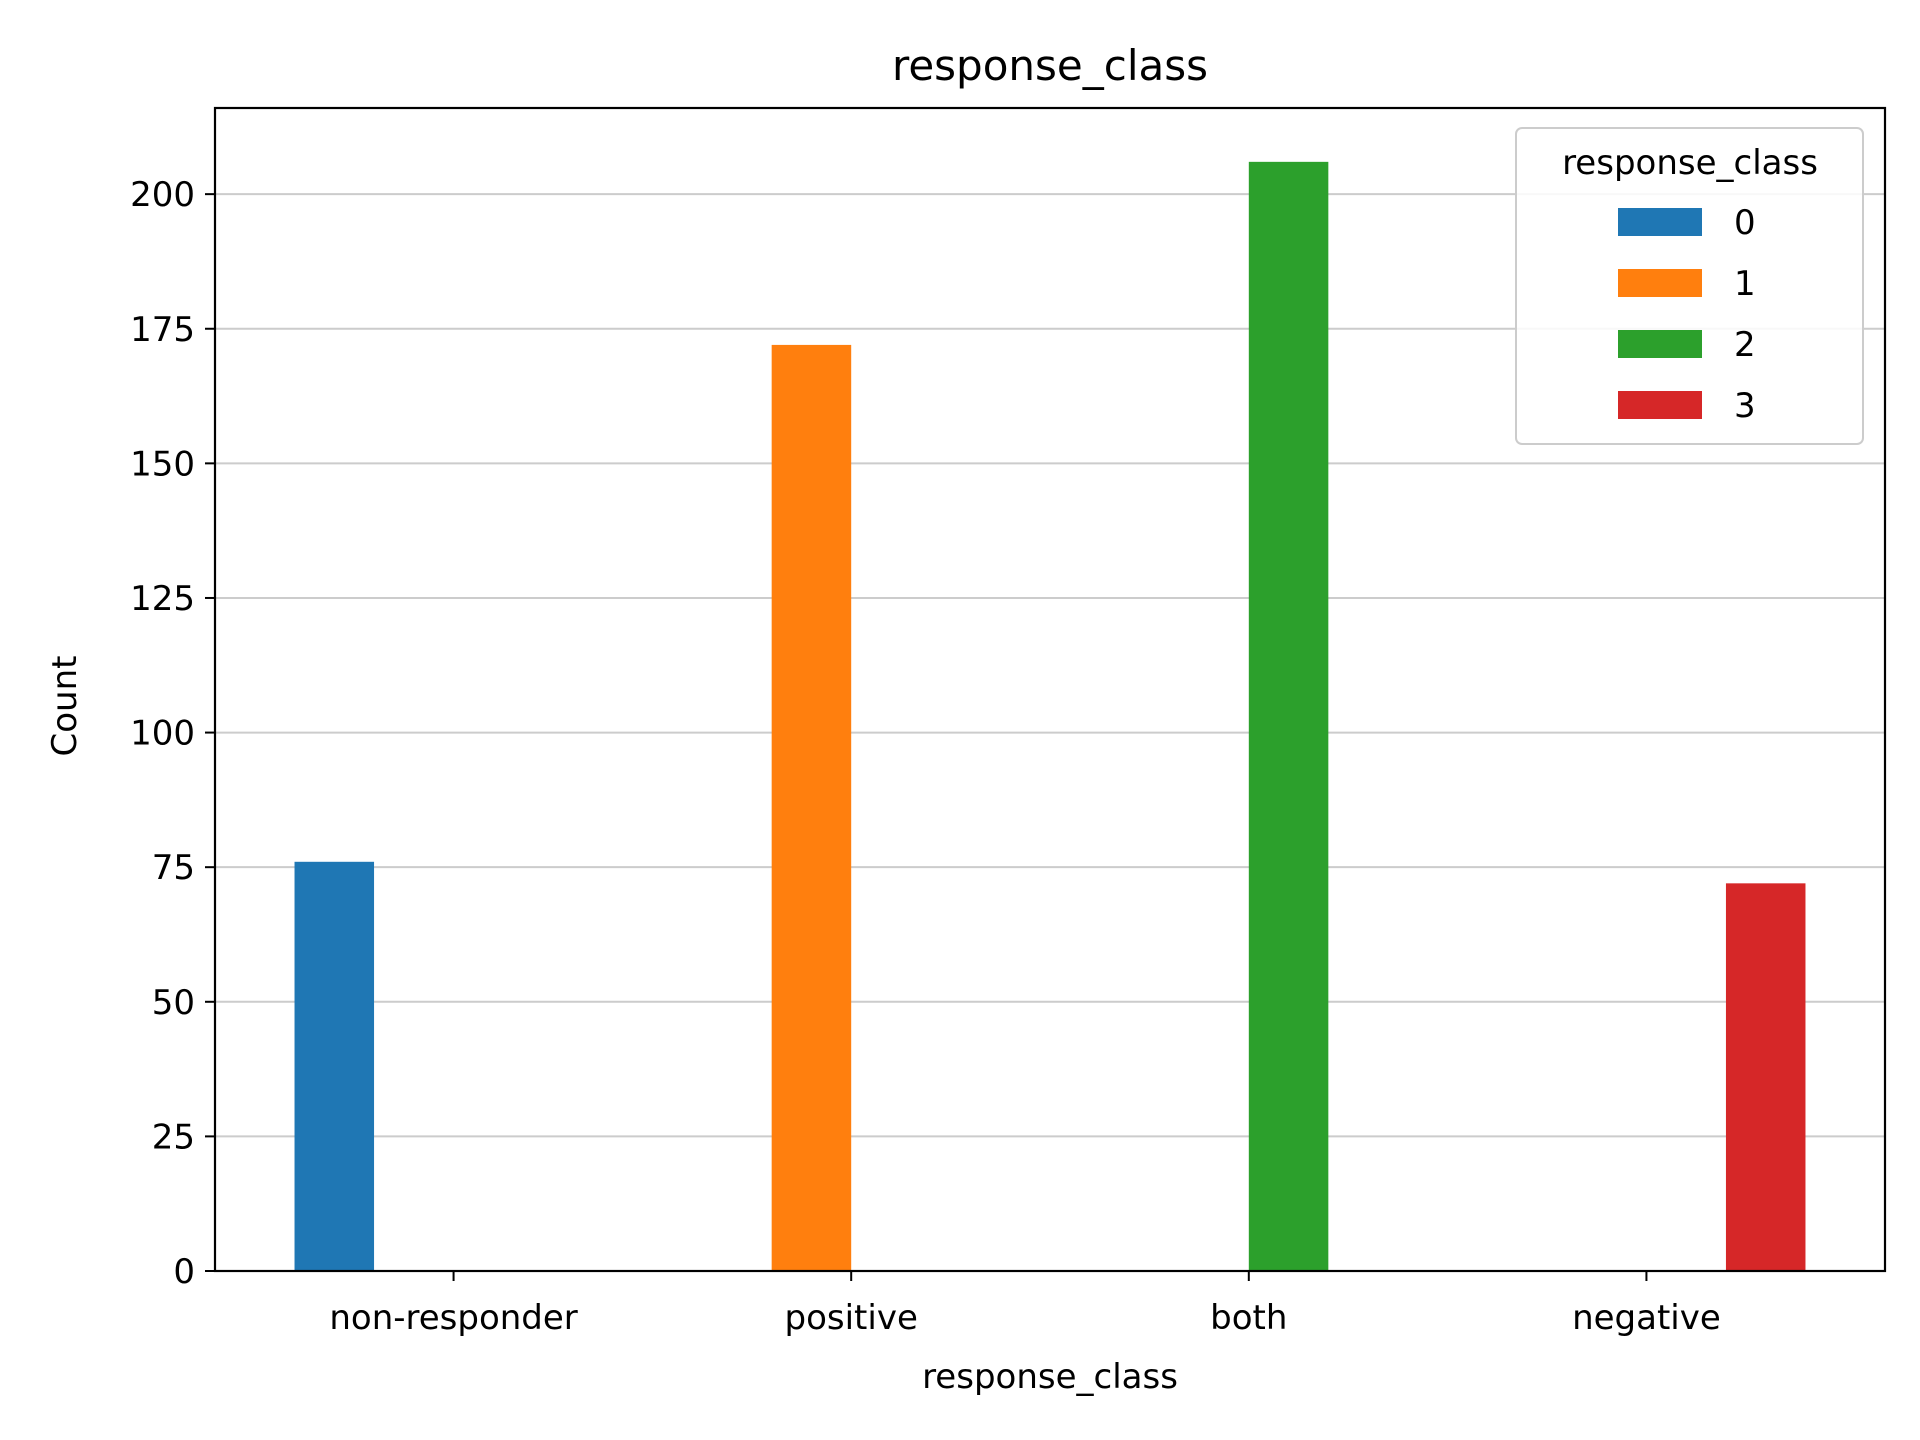 Image resolution: width=1920 pixels, height=1440 pixels. What do you see at coordinates (184, 1272) in the screenshot?
I see `y-tick-label: 0` at bounding box center [184, 1272].